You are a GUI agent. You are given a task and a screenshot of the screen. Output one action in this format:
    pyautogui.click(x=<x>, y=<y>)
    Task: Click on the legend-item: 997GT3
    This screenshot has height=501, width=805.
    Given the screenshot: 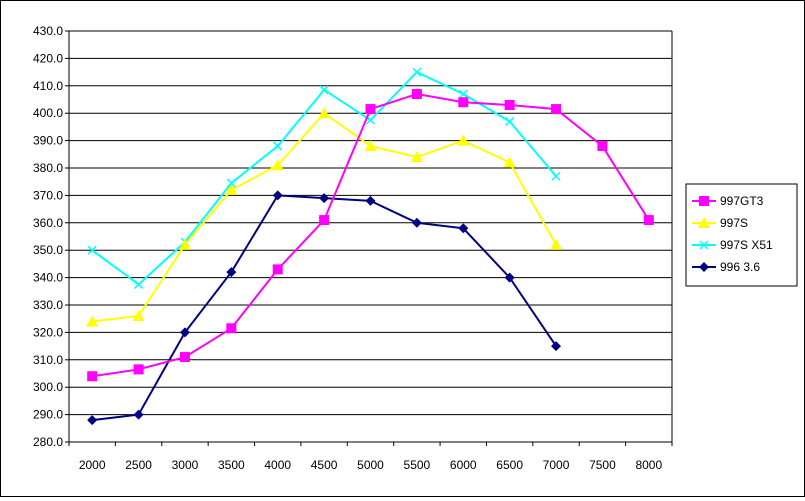 What is the action you would take?
    pyautogui.click(x=728, y=201)
    